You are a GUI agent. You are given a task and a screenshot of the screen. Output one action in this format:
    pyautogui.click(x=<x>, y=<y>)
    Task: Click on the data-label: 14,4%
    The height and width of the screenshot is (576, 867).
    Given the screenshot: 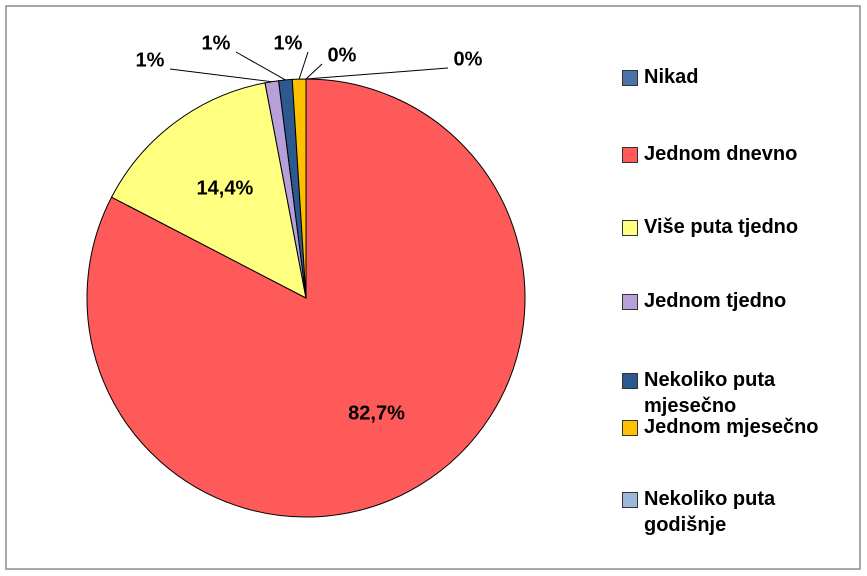 What is the action you would take?
    pyautogui.click(x=225, y=188)
    